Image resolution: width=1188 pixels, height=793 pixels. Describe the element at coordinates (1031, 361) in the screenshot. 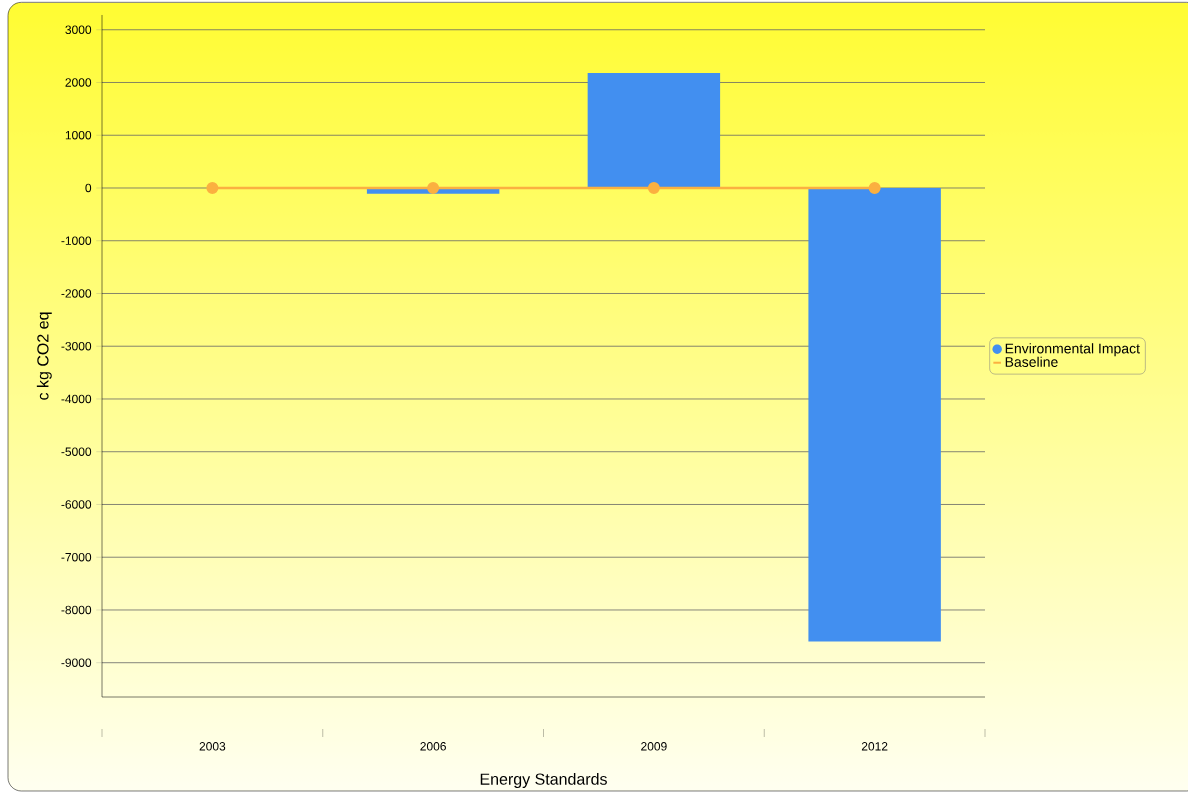

I see `legend-label: Baseline` at that location.